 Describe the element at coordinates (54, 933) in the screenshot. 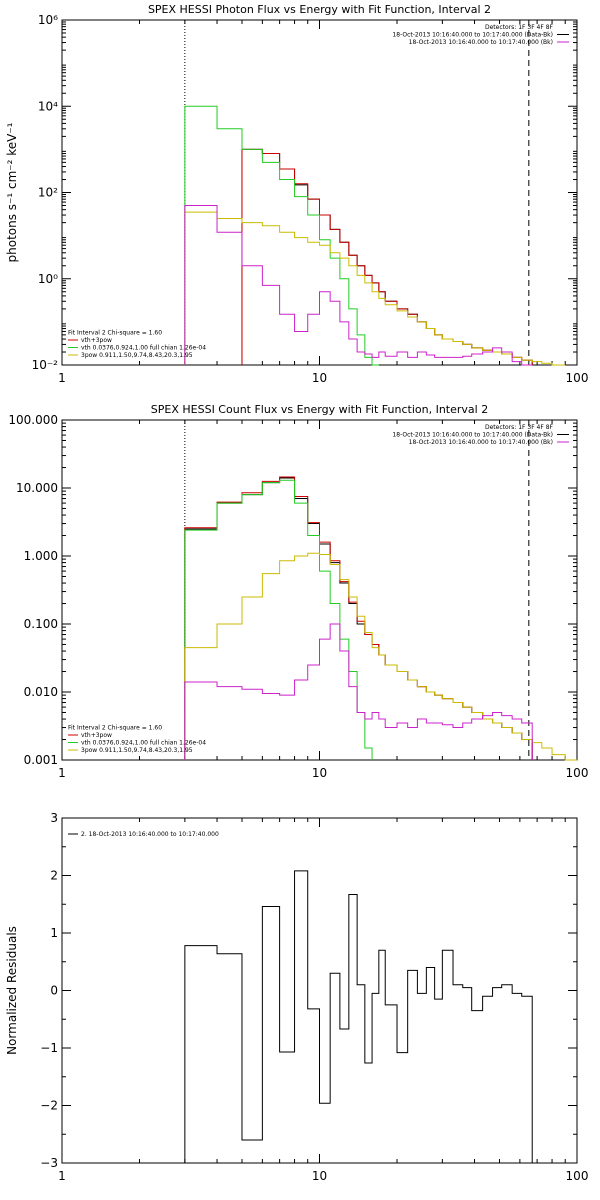

I see `y-tick-label: 1` at that location.